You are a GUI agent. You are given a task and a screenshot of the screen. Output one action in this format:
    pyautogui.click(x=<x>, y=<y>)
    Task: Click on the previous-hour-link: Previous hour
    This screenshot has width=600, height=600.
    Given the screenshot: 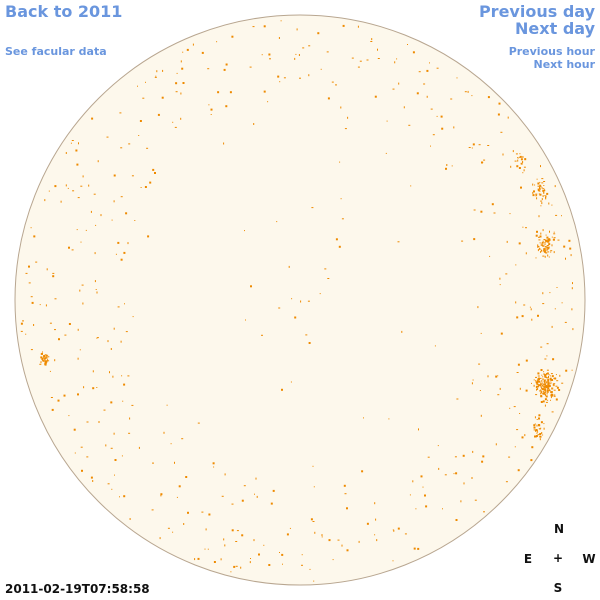 What is the action you would take?
    pyautogui.click(x=551, y=51)
    